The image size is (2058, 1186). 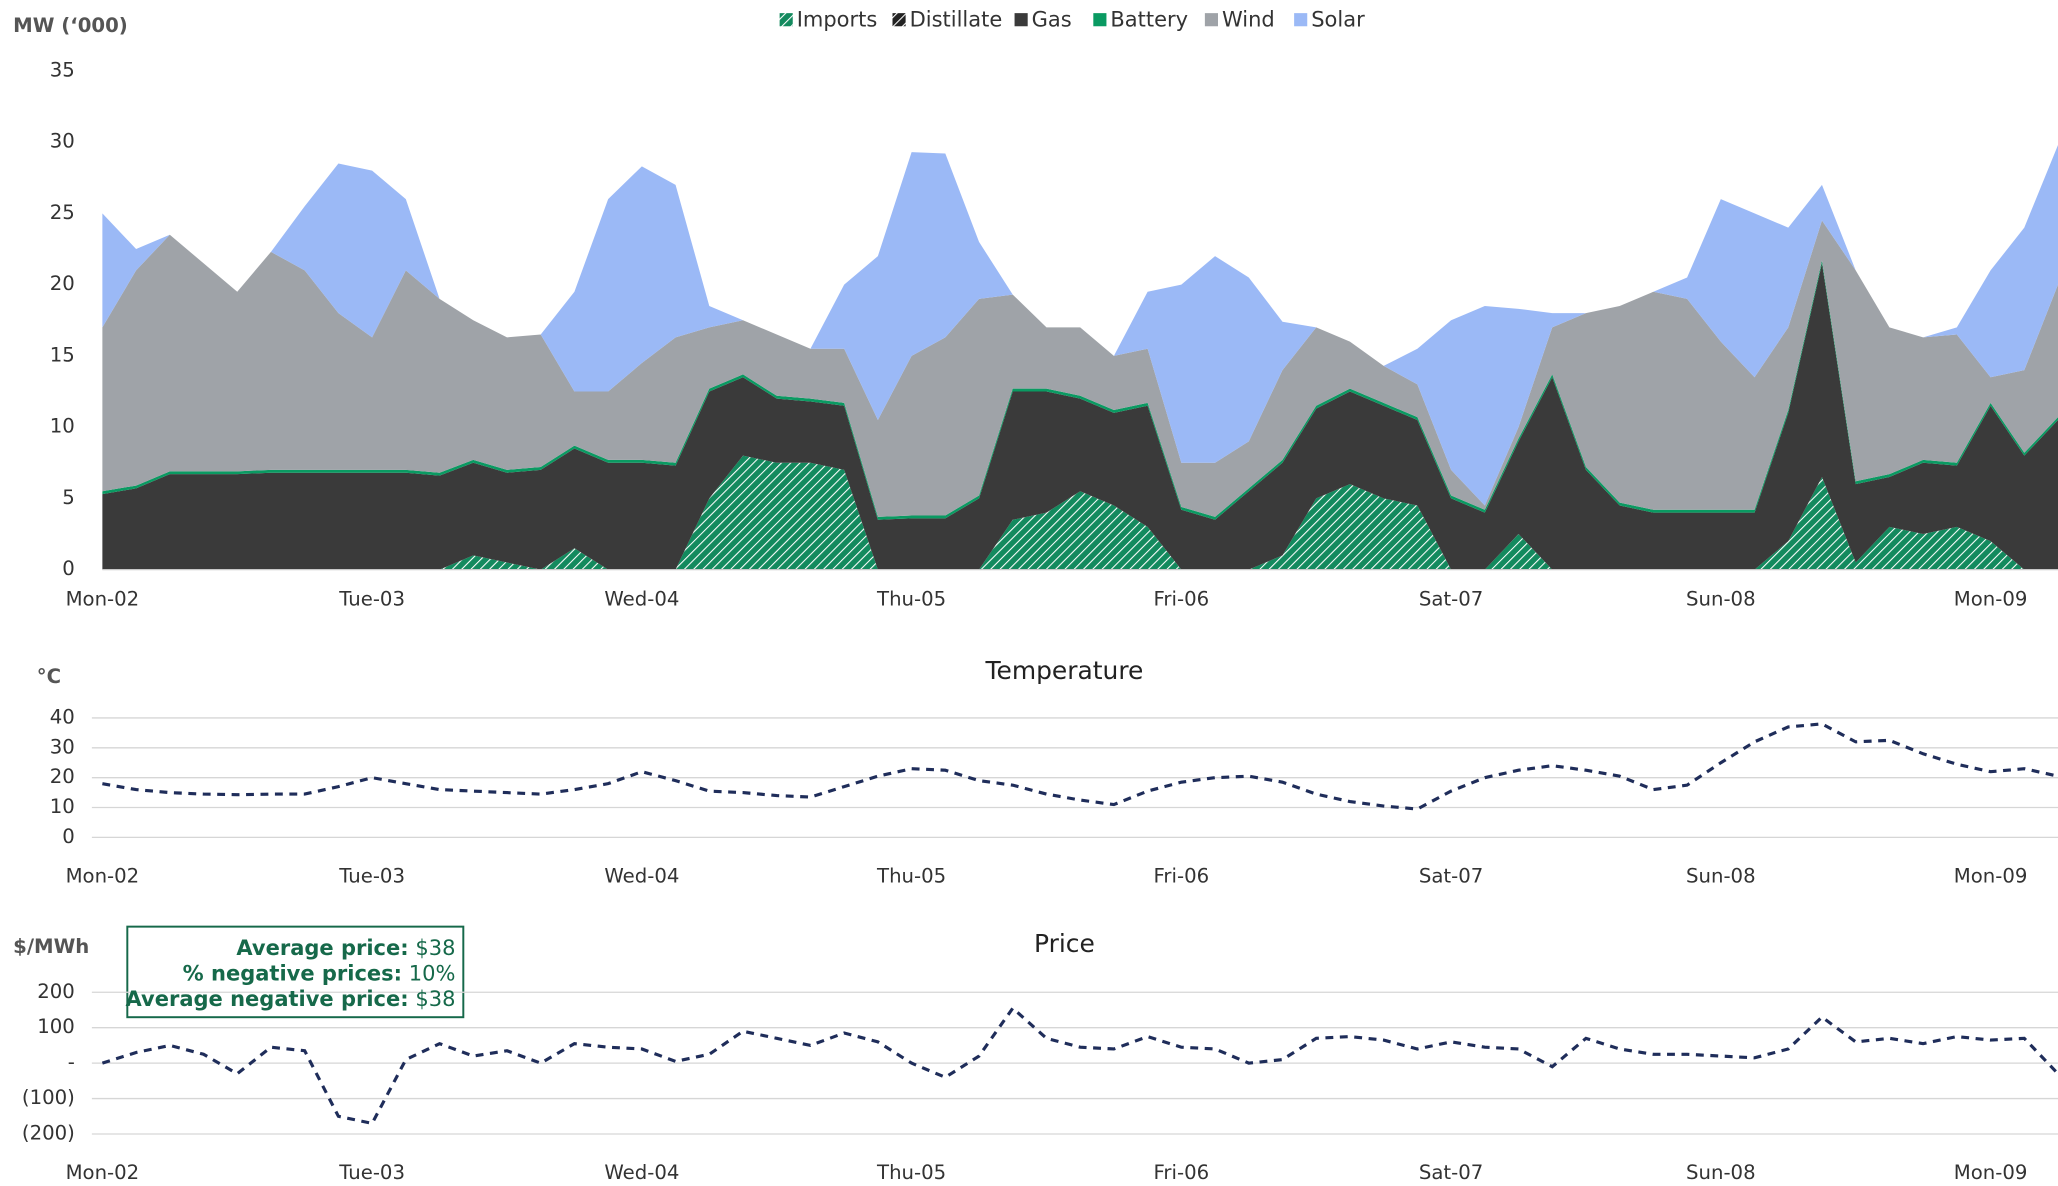 What do you see at coordinates (432, 974) in the screenshot?
I see `annotation-value: 10%` at bounding box center [432, 974].